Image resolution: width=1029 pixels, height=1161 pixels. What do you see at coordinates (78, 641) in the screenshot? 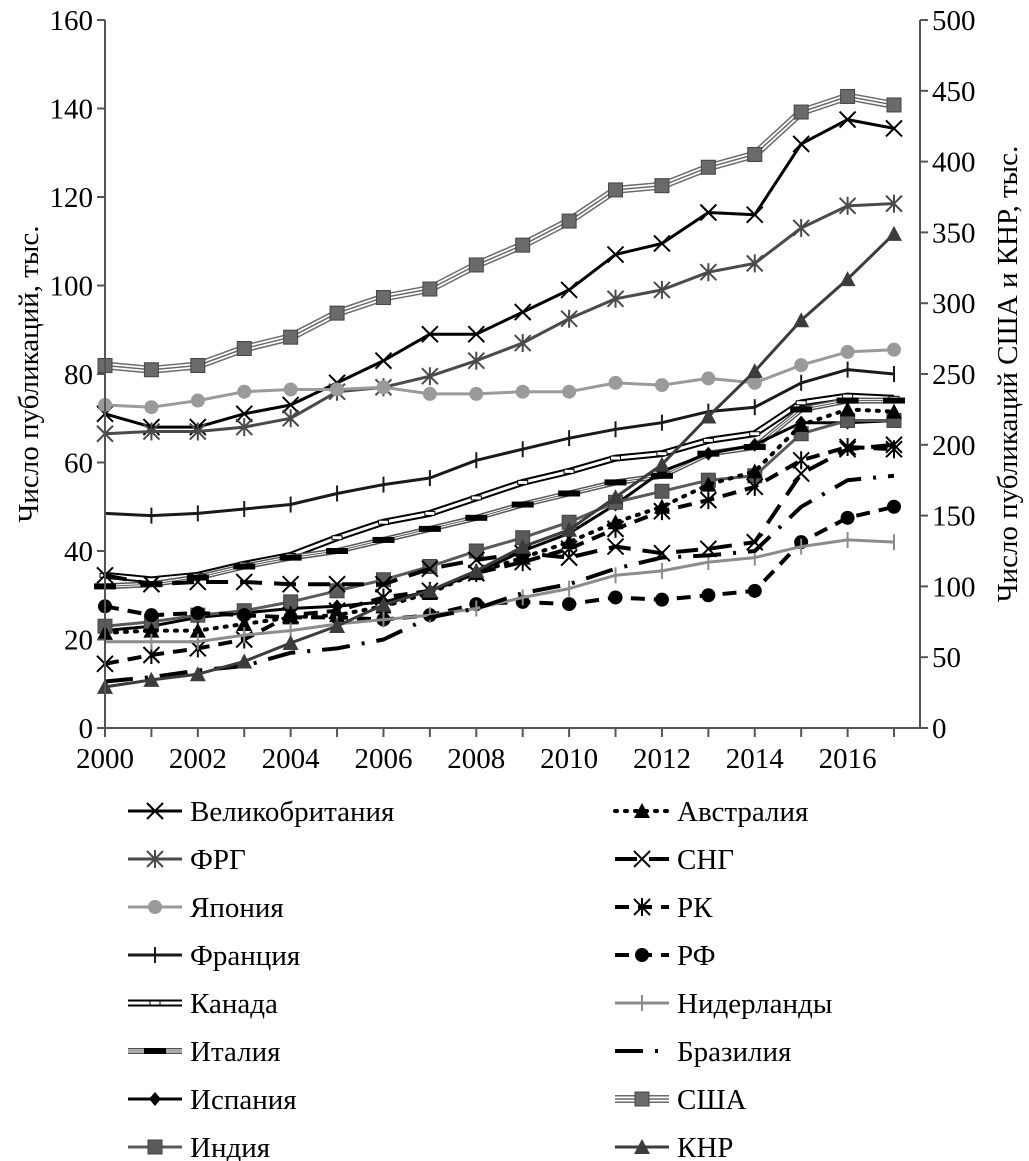
I see `y-tick-label-left: 20` at bounding box center [78, 641].